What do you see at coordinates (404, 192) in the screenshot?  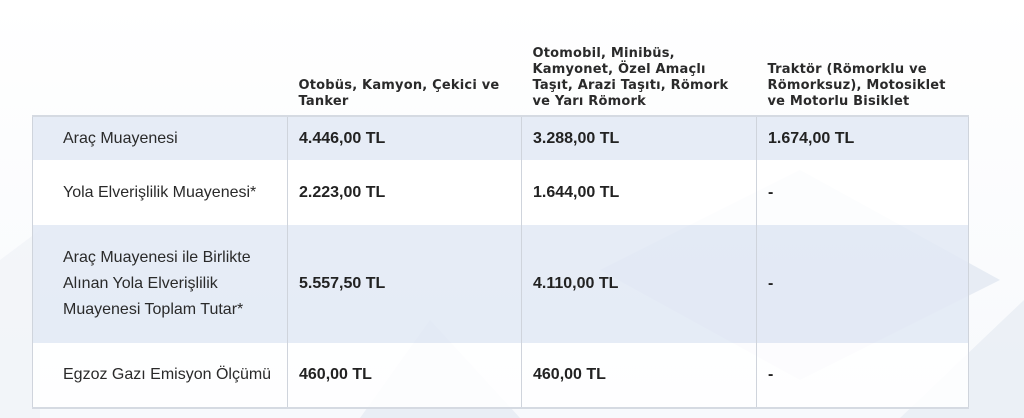 I see `cell-value: 2.223,00 TL` at bounding box center [404, 192].